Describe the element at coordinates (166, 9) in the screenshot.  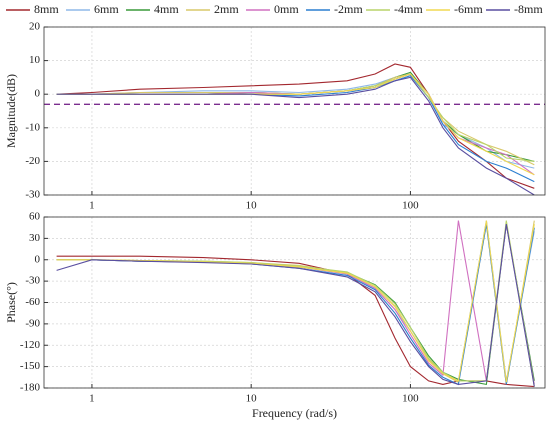
I see `legend-label: 4mm` at that location.